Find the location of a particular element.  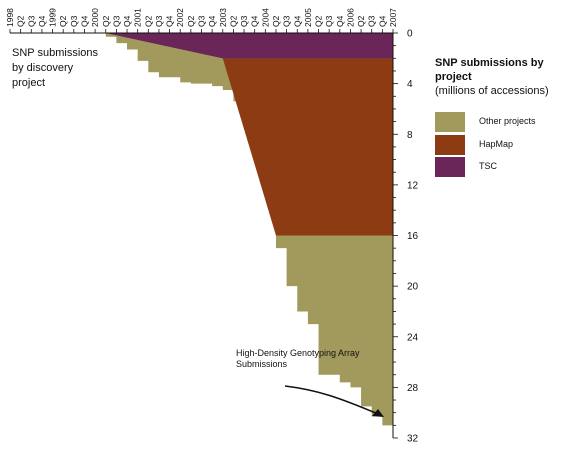

x-tick-label: 2000 is located at coordinates (95, 17).